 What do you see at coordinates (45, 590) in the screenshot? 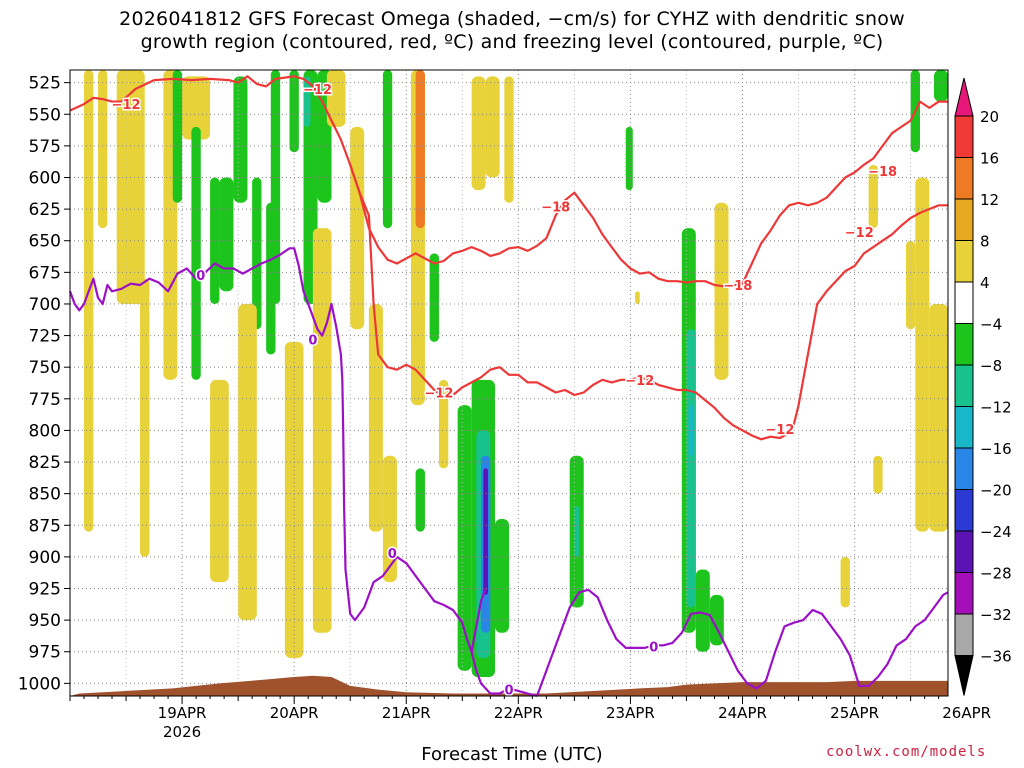
I see `y-tick-label-925: 925` at bounding box center [45, 590].